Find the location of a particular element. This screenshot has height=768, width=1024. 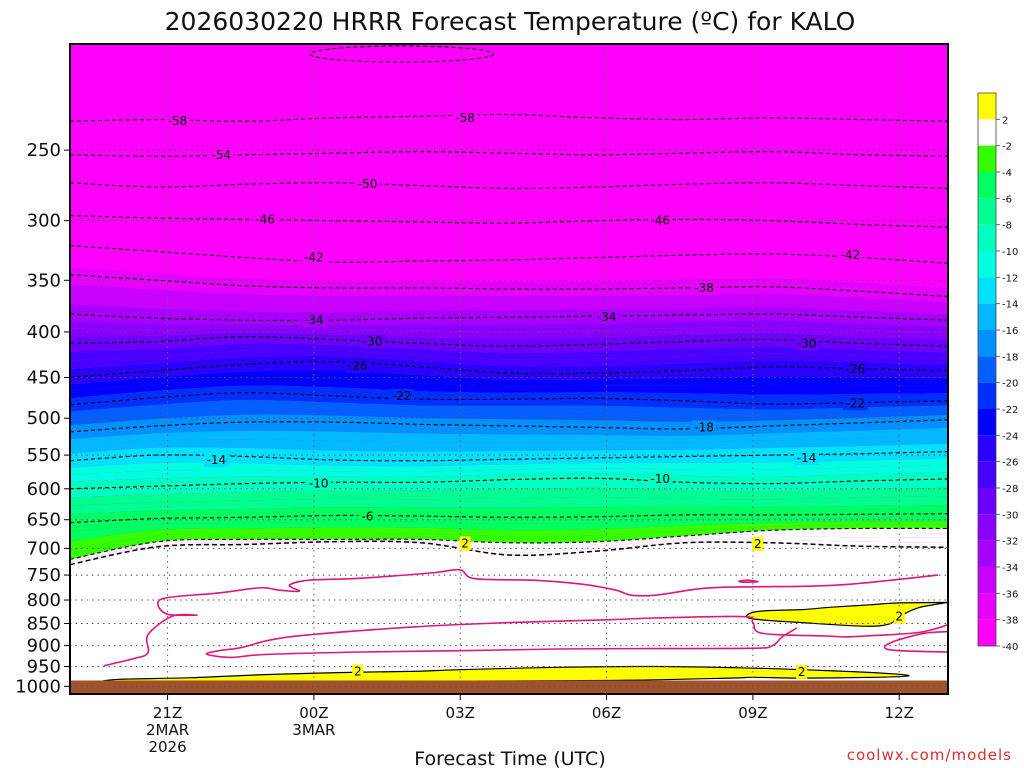

y-tick-label-850: 850 is located at coordinates (44, 623).